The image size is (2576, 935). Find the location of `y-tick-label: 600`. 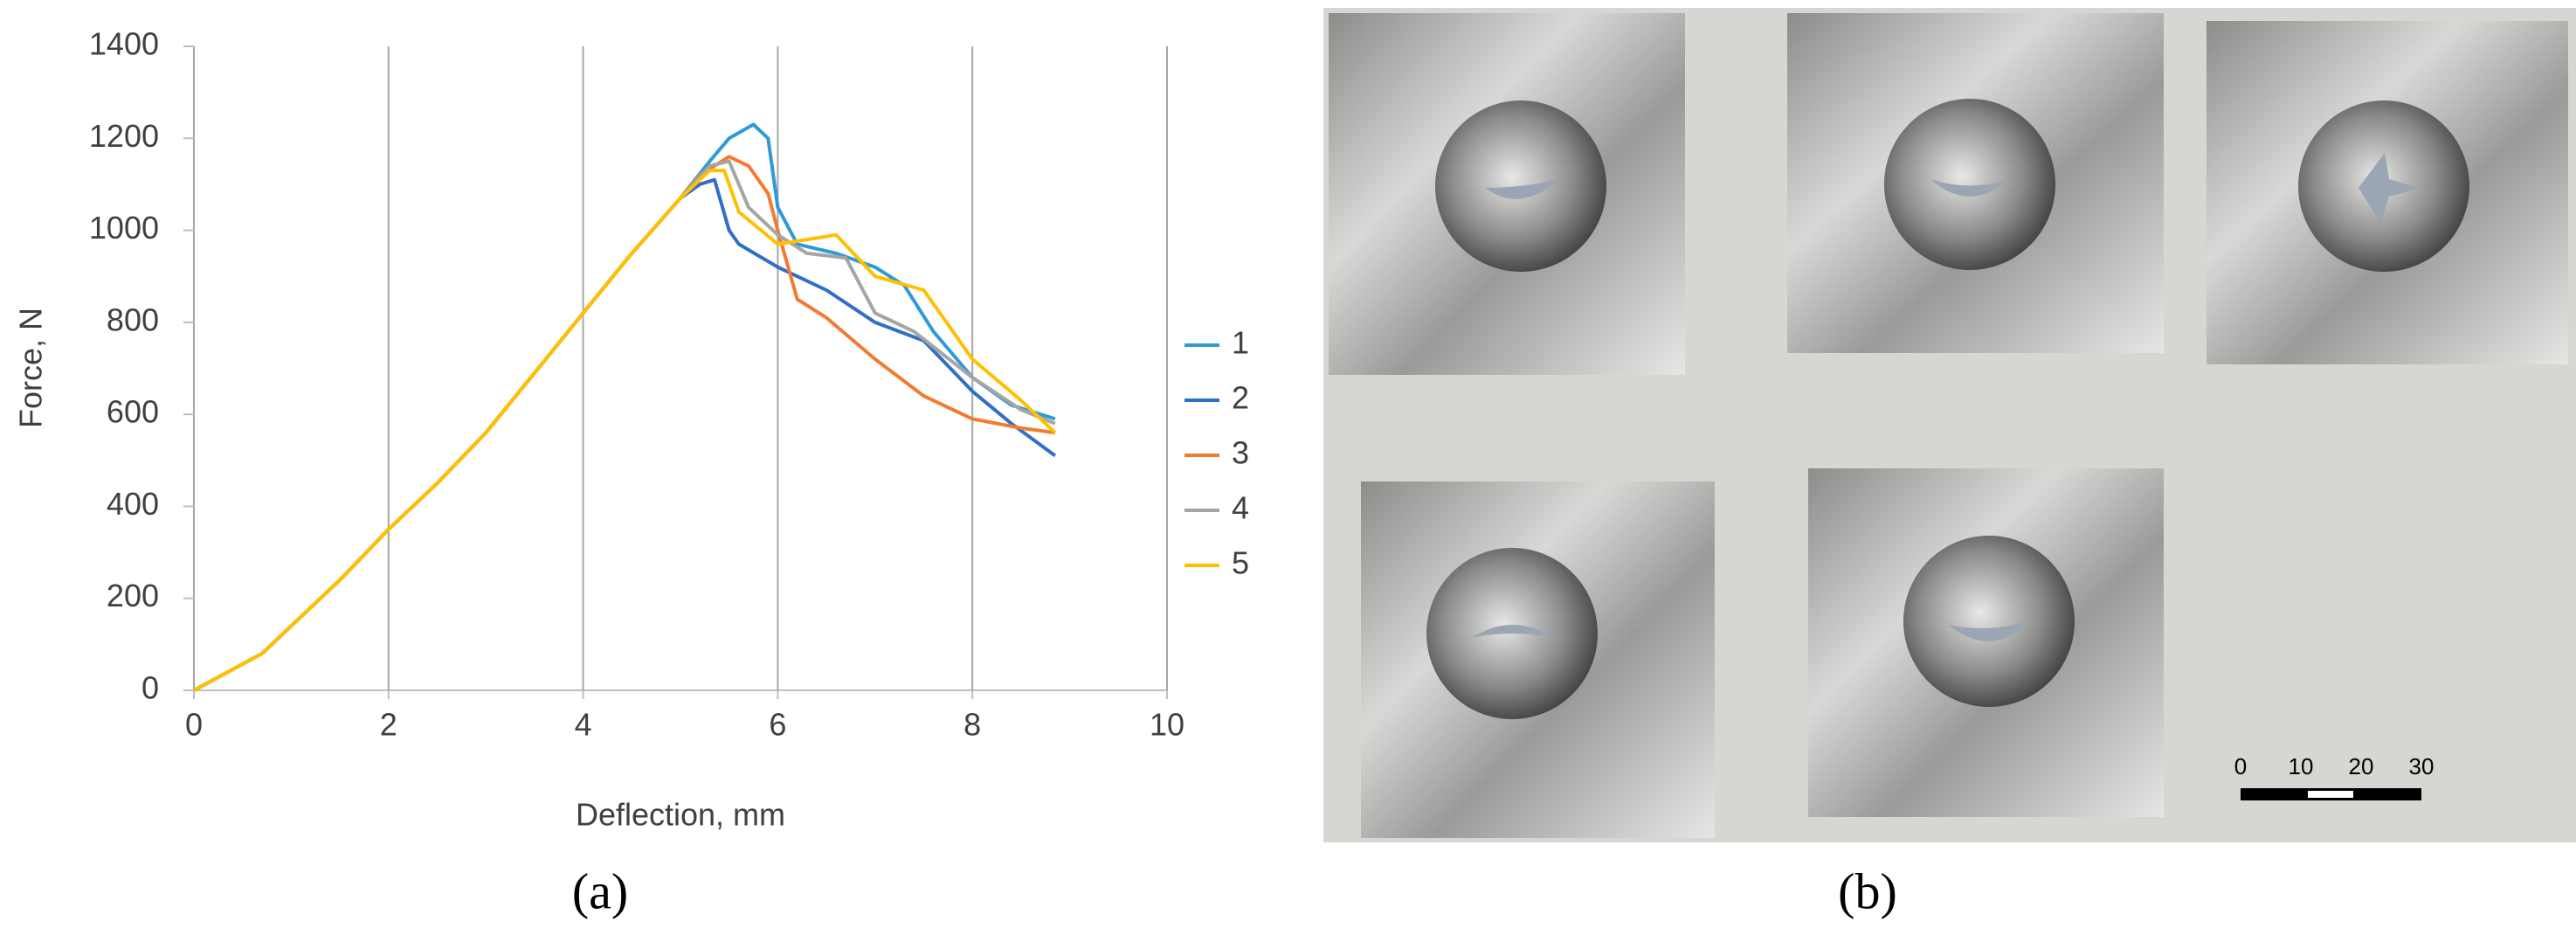

y-tick-label: 600 is located at coordinates (133, 412).